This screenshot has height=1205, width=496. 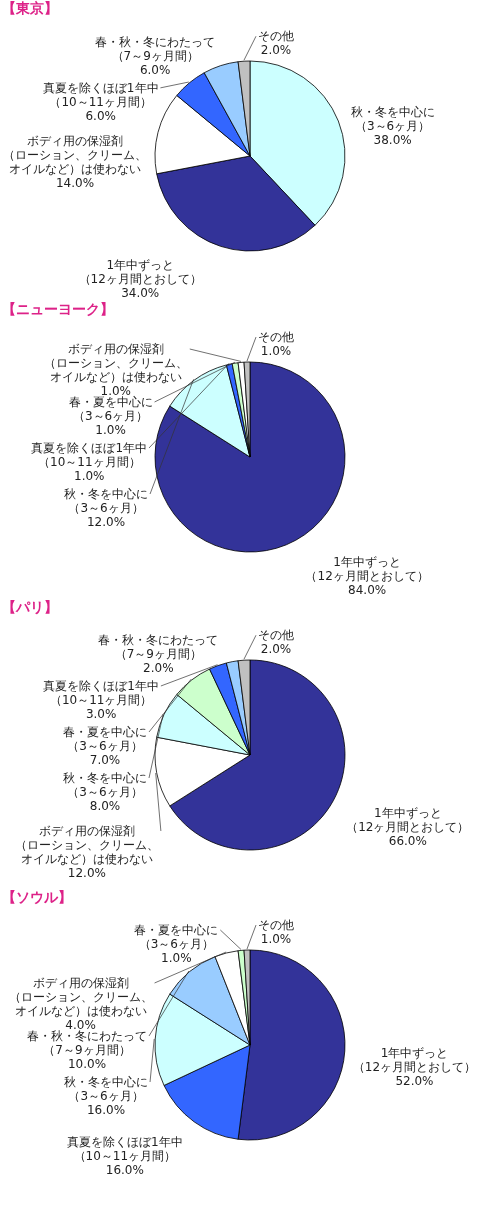 I want to click on data-label: 8.0%, so click(x=105, y=806).